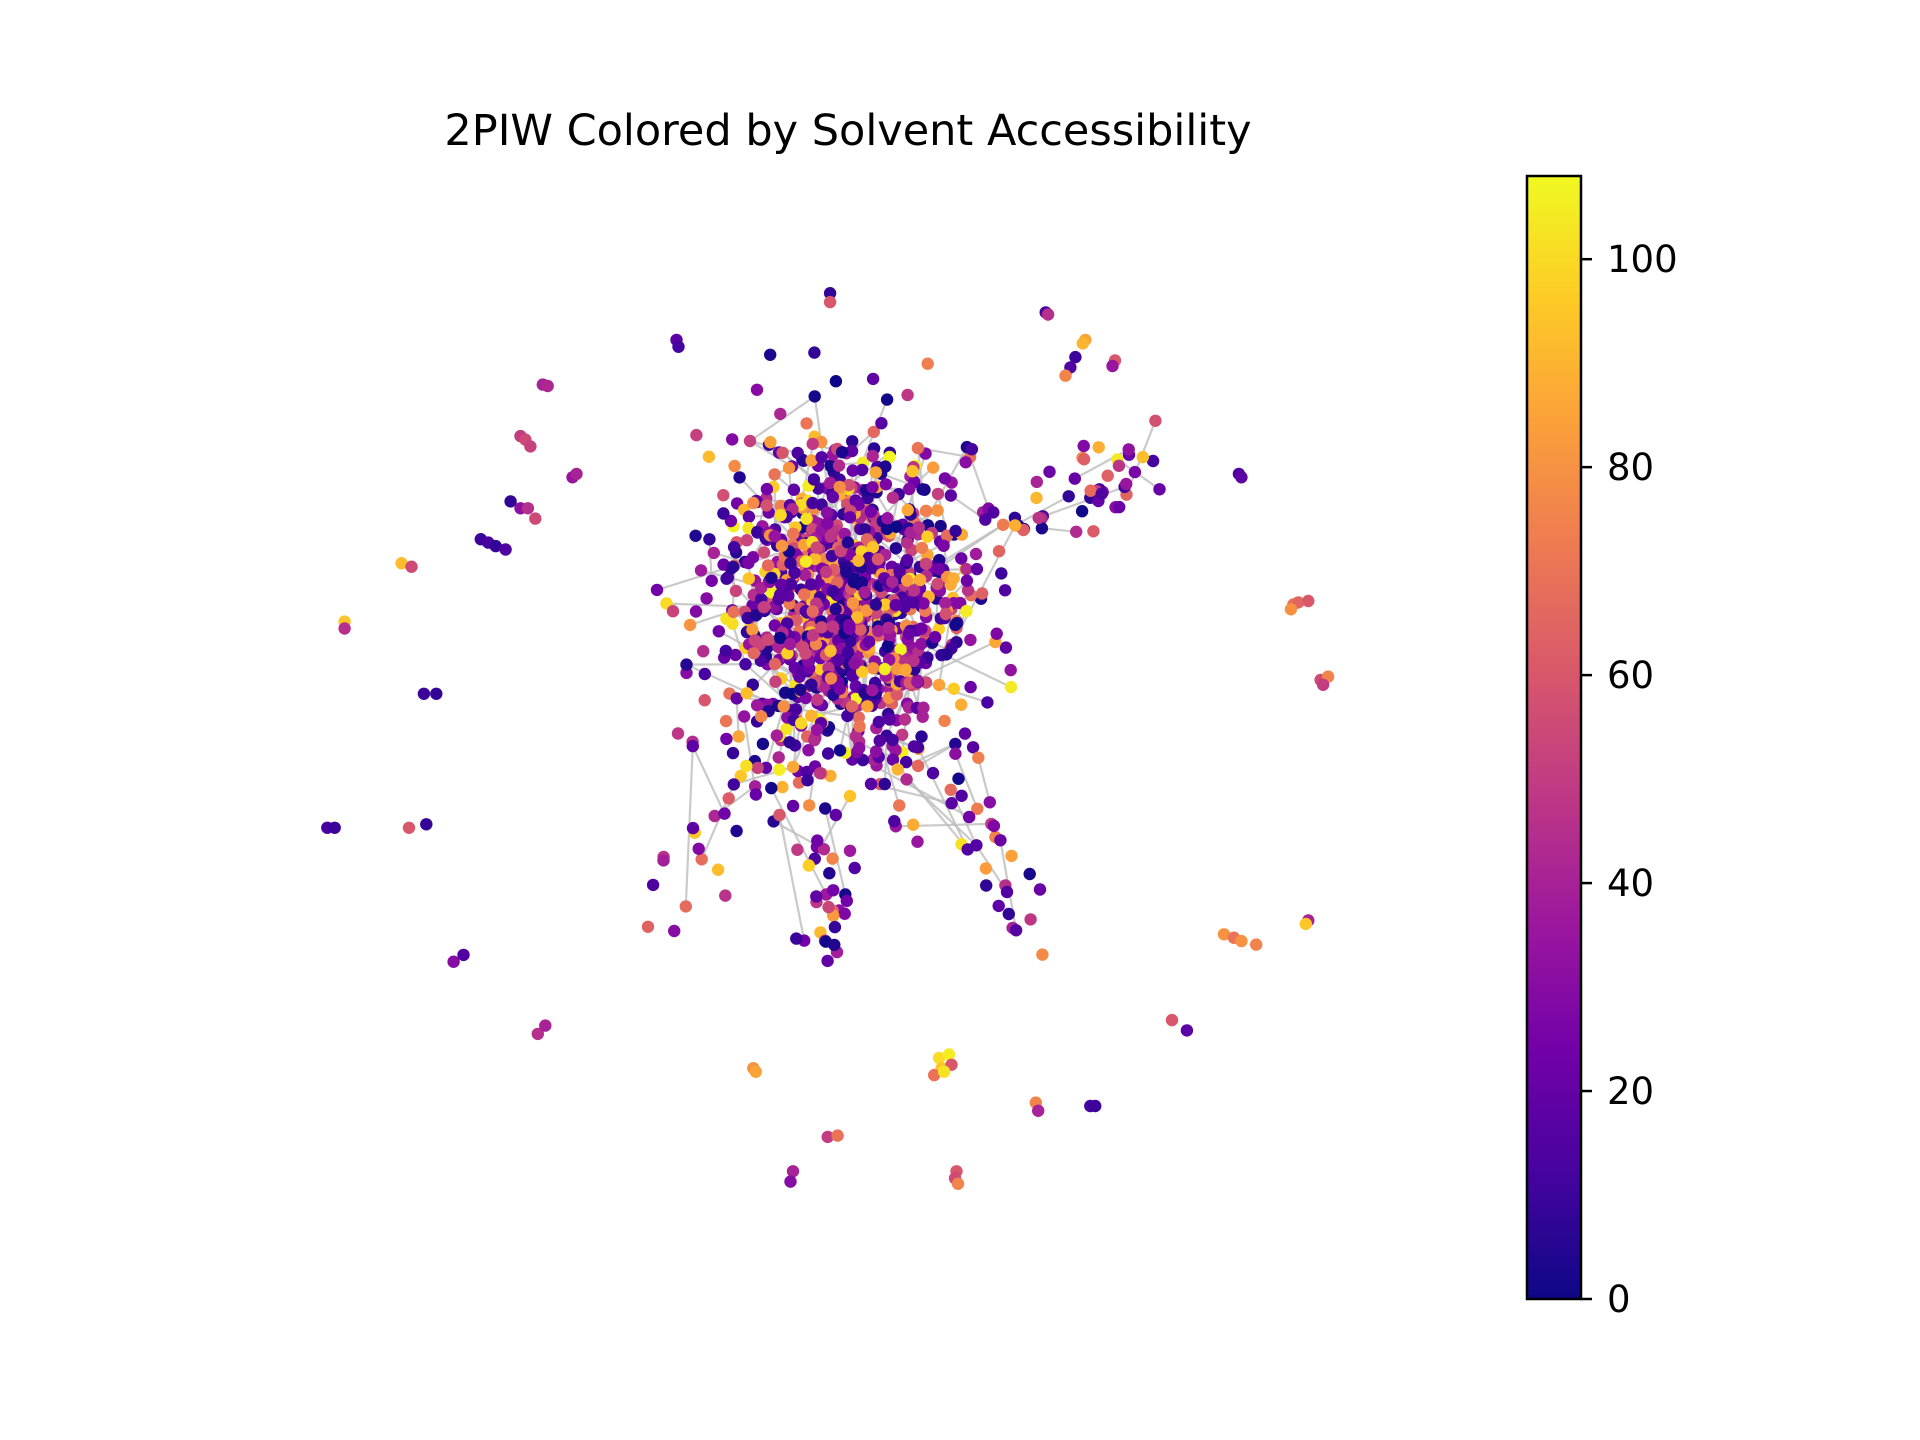 This screenshot has width=1920, height=1440. Describe the element at coordinates (1630, 883) in the screenshot. I see `colorbar-tick-label: 40` at that location.